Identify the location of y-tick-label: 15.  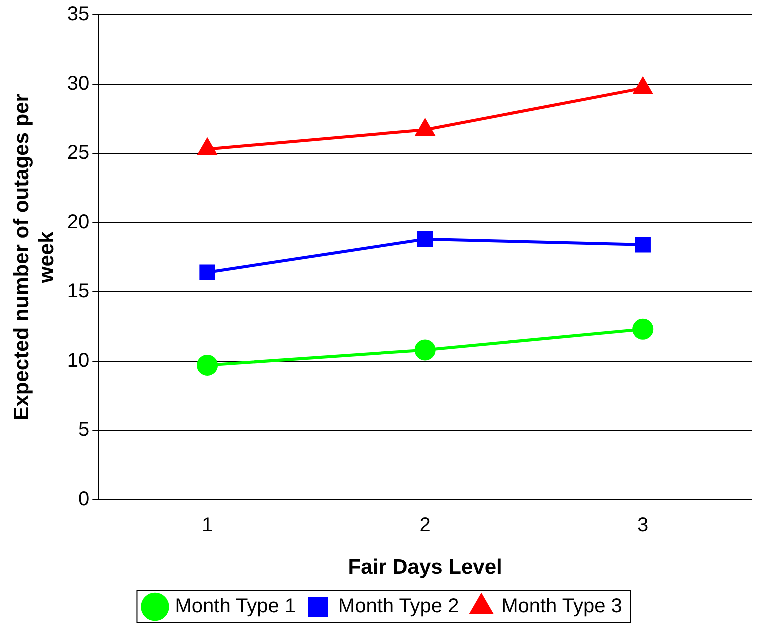
(78, 291).